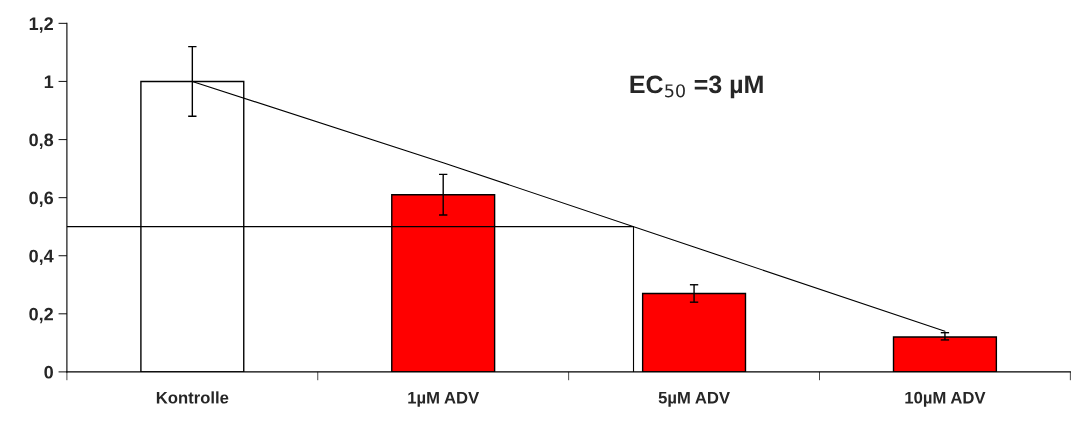 The image size is (1079, 425). I want to click on y-tick-label: 0,4, so click(41, 257).